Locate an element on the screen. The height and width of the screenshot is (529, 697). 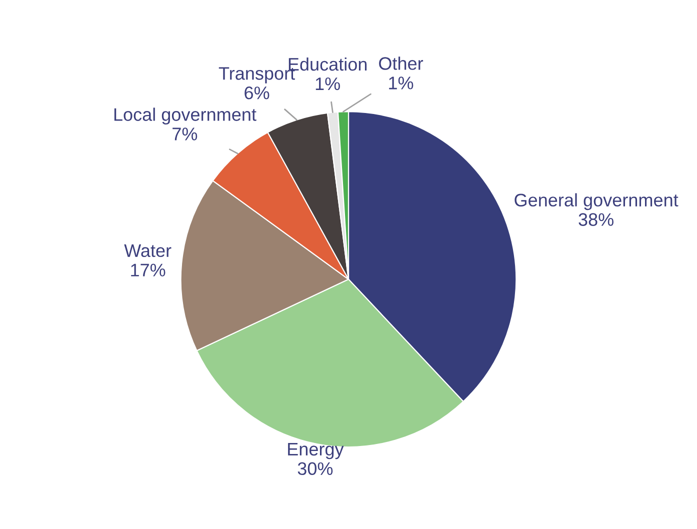
slice-label: Local government is located at coordinates (185, 116).